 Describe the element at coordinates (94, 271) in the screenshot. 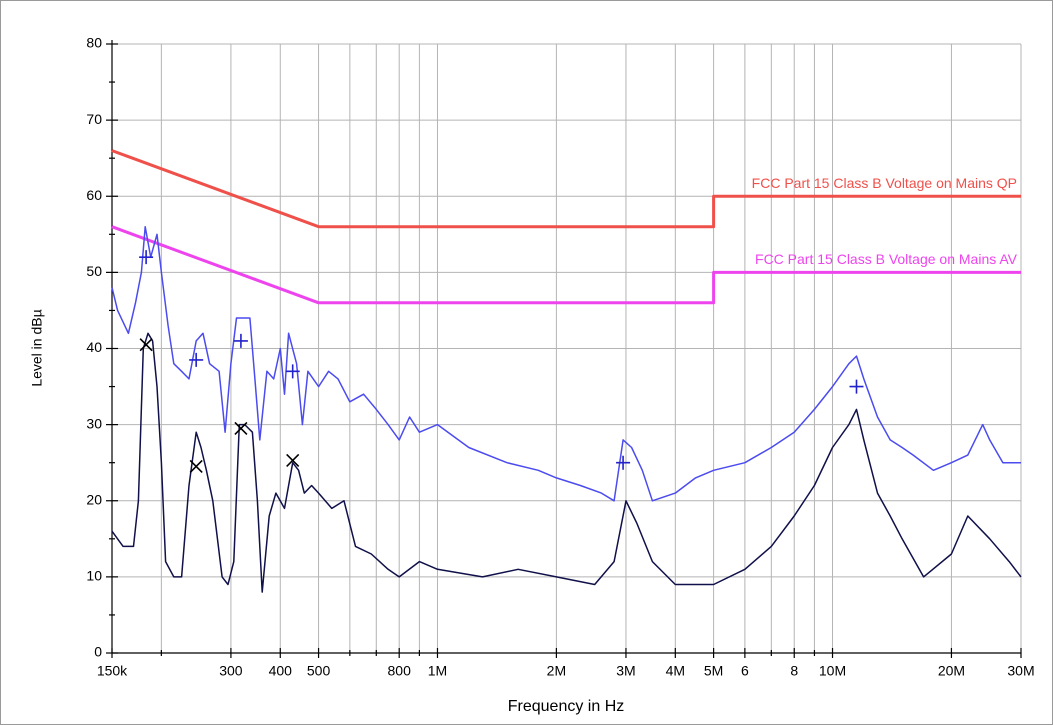

I see `y-tick-label: 50` at that location.